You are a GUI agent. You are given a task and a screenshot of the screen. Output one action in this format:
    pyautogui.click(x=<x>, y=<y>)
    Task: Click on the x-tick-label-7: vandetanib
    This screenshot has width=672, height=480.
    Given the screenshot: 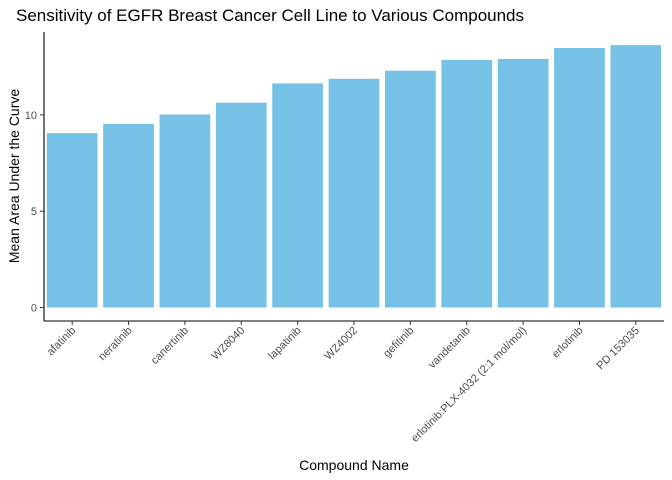 What is the action you would take?
    pyautogui.click(x=449, y=348)
    